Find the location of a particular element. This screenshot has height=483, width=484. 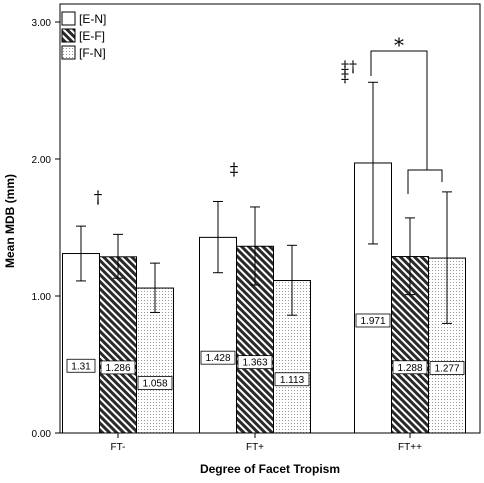

data-label: 1.113 is located at coordinates (292, 380).